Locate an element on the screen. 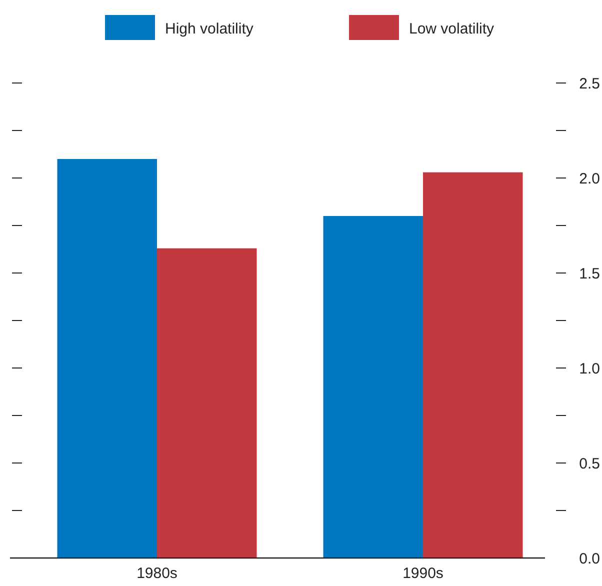 The width and height of the screenshot is (602, 586). x-tick-label: 1990s is located at coordinates (423, 573).